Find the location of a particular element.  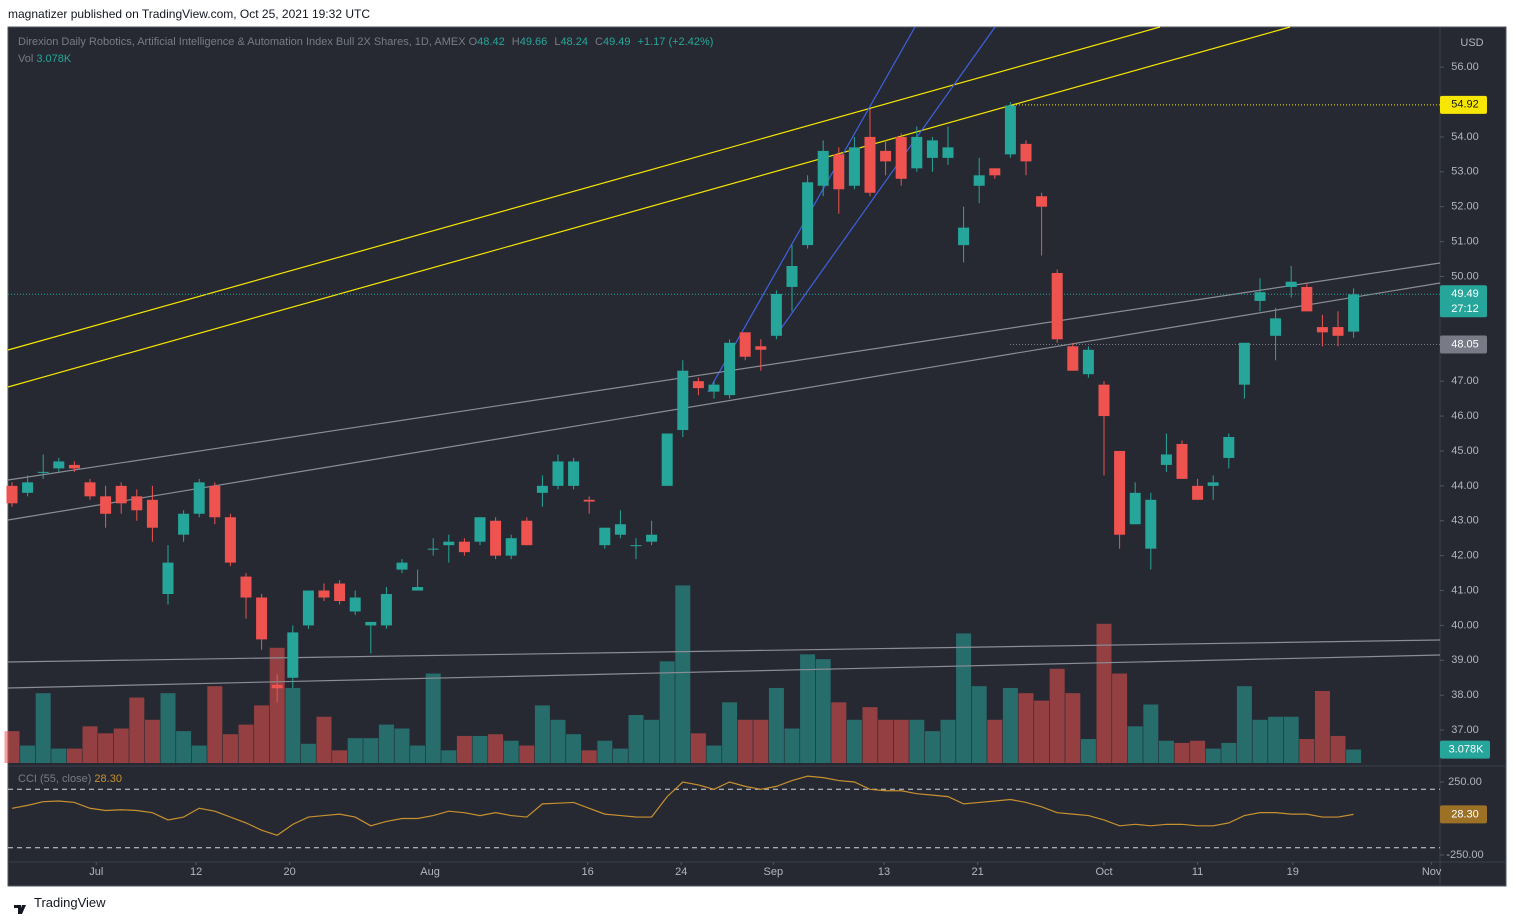

cci-line is located at coordinates (682, 805).